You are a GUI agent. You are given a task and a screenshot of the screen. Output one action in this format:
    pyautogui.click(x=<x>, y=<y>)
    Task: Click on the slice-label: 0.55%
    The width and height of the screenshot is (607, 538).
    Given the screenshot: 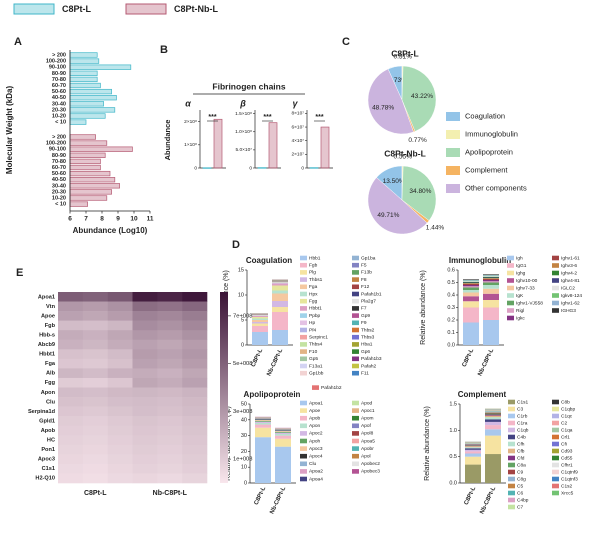 What is the action you would take?
    pyautogui.click(x=403, y=157)
    